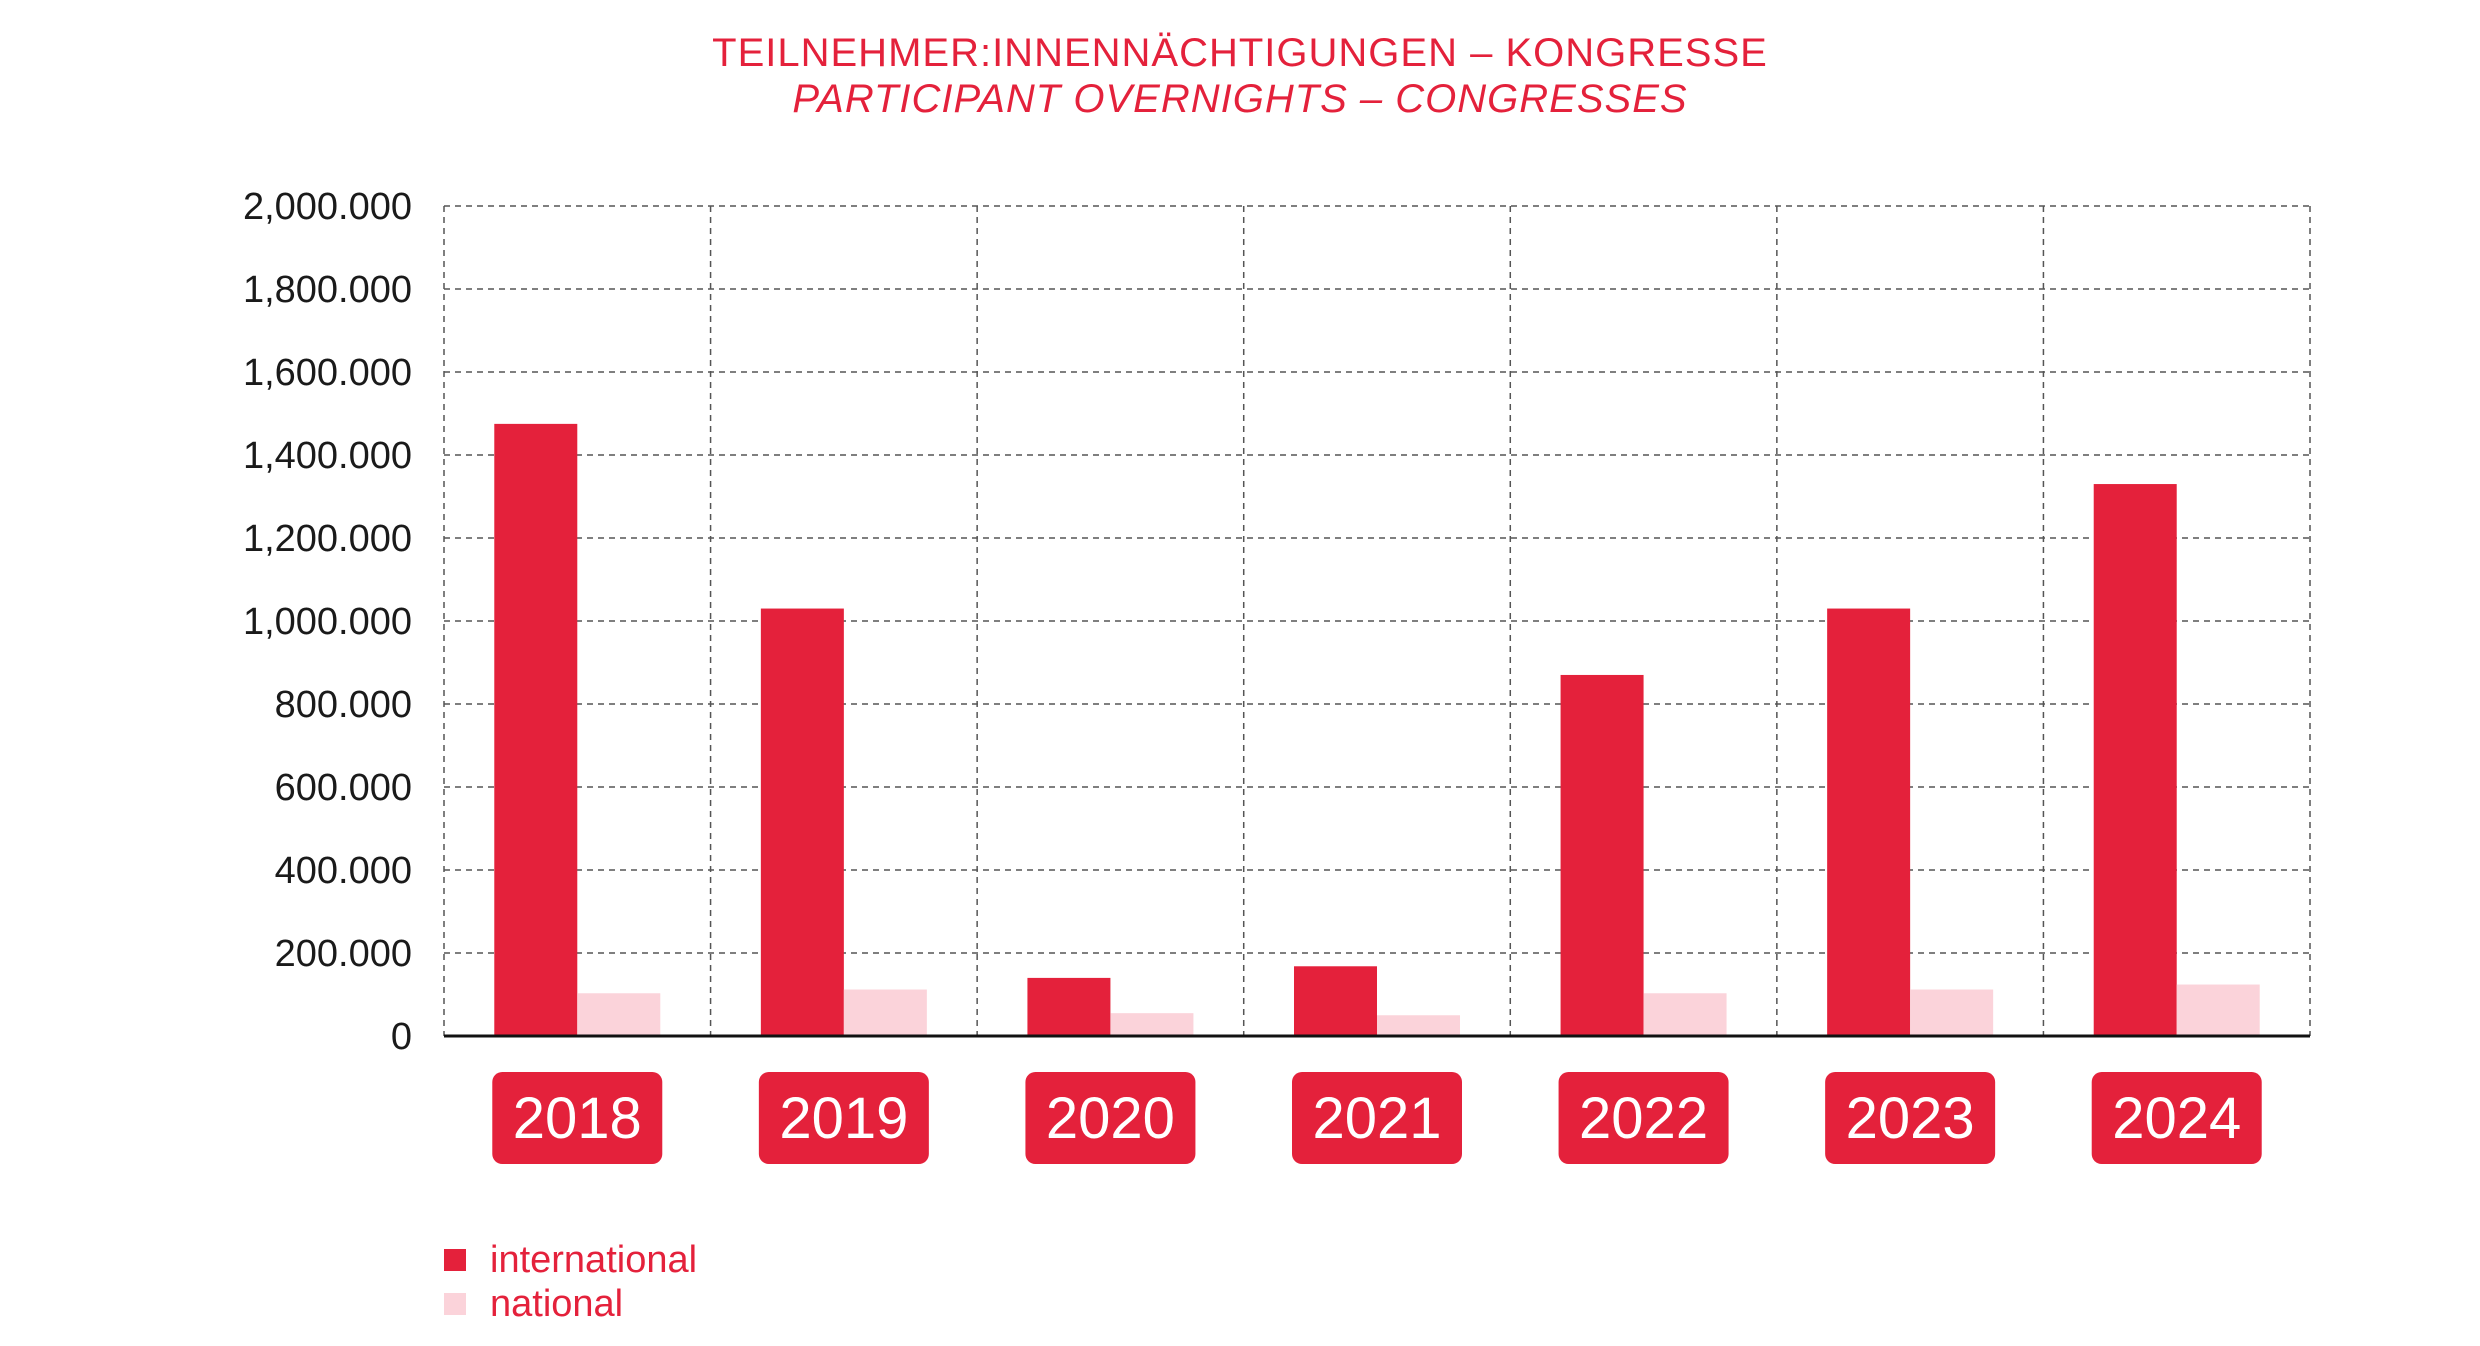 The image size is (2480, 1346). I want to click on x-tick-label: 2024, so click(2176, 1118).